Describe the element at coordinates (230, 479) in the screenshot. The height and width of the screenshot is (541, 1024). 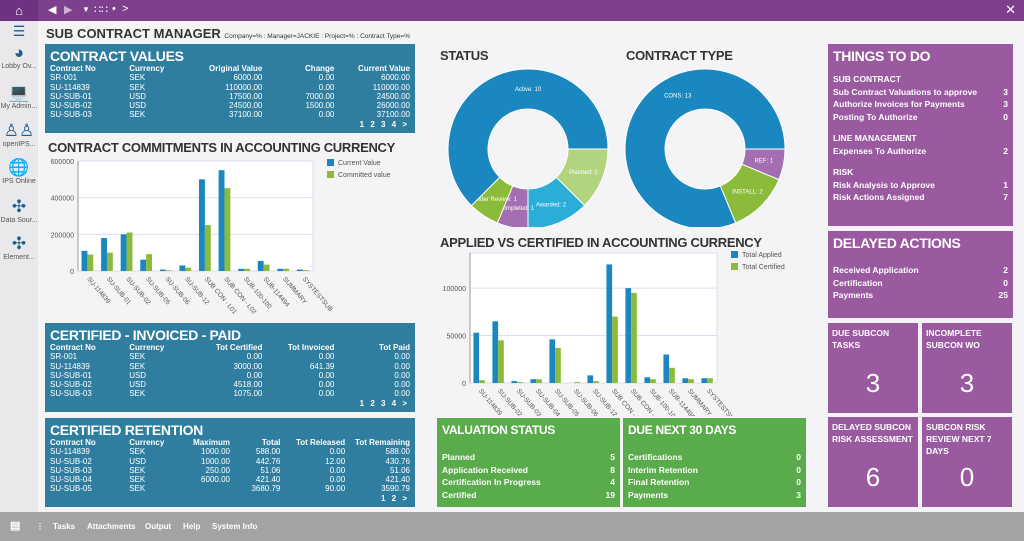
I see `table-row: SU-SUB-04 SEK 6000.00 421.40 0.00 421.40` at that location.